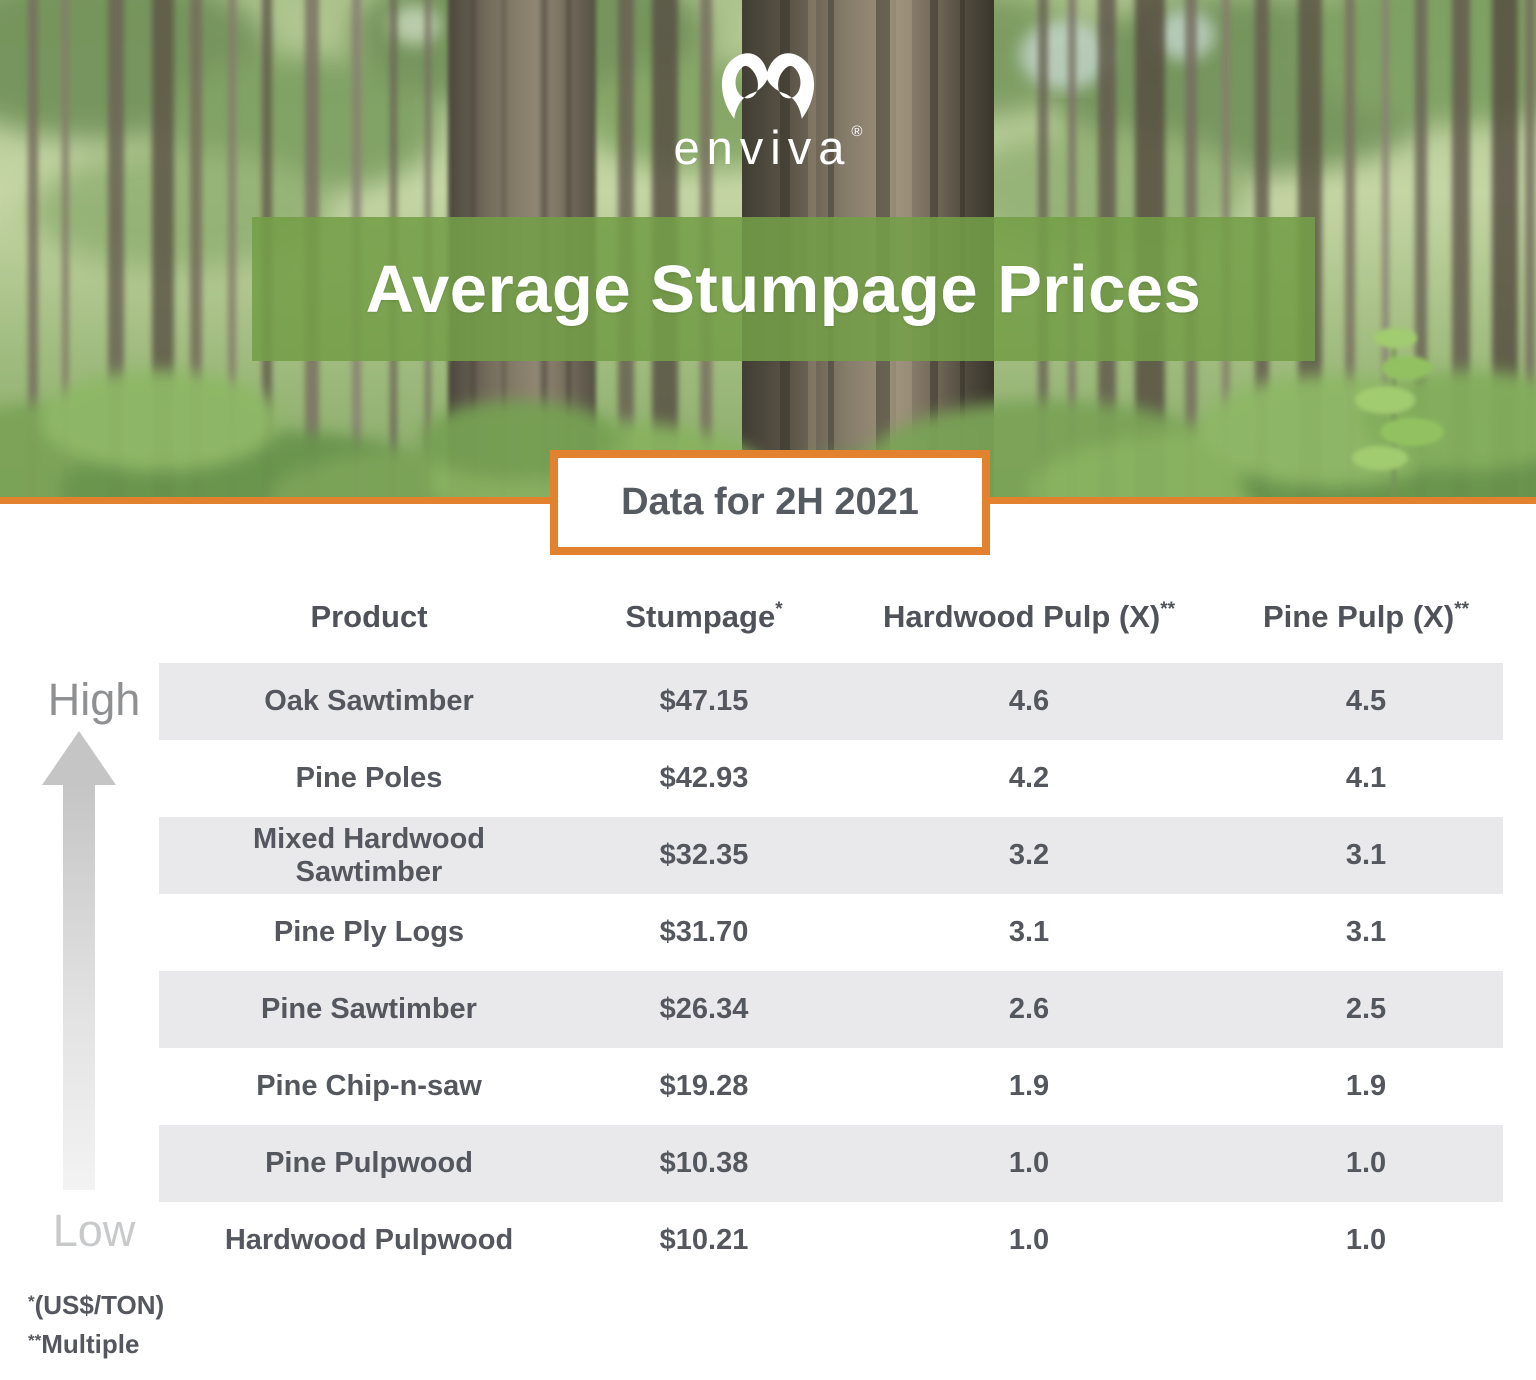  I want to click on page-title: Average Stumpage Prices, so click(783, 289).